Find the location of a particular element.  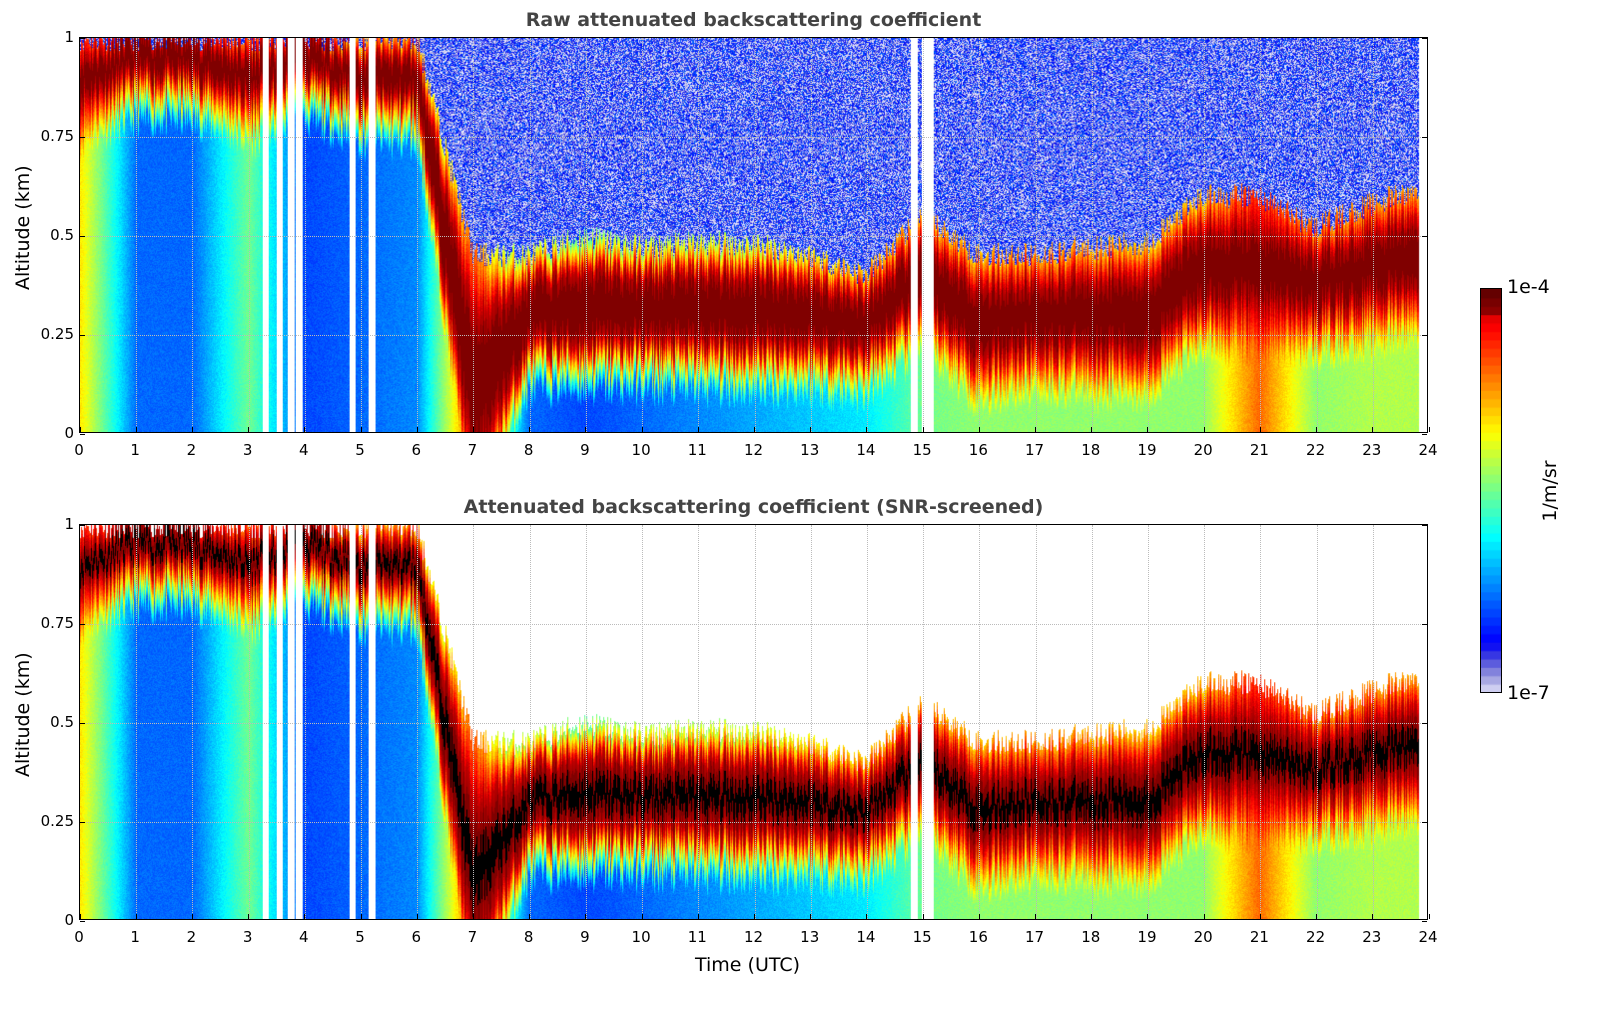

x-tick-label: 19 is located at coordinates (1147, 450).